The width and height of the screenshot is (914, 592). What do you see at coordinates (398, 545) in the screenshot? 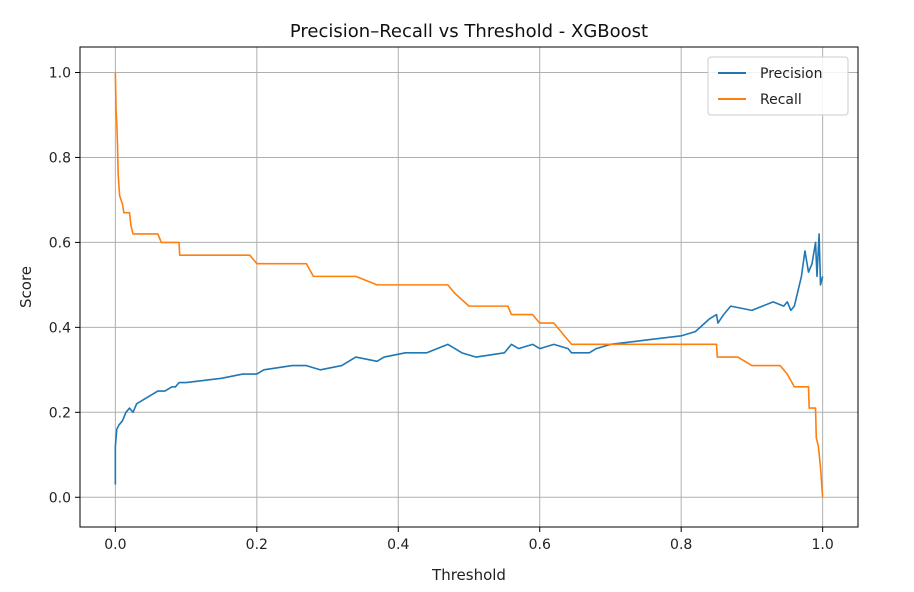
I see `x-tick-label: 0.4` at bounding box center [398, 545].